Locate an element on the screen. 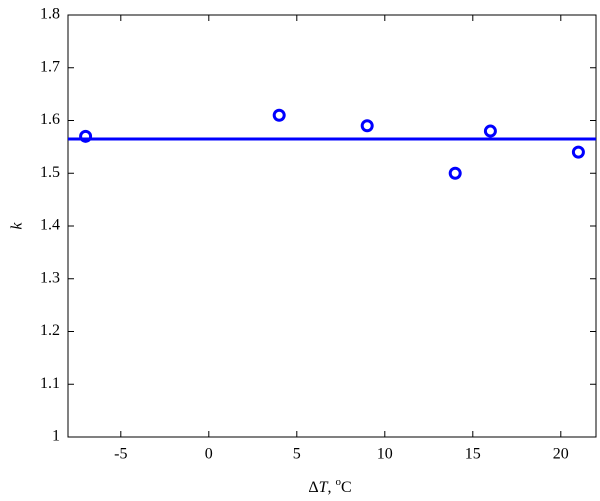 The image size is (600, 501). x-tick-label: 20 is located at coordinates (561, 454).